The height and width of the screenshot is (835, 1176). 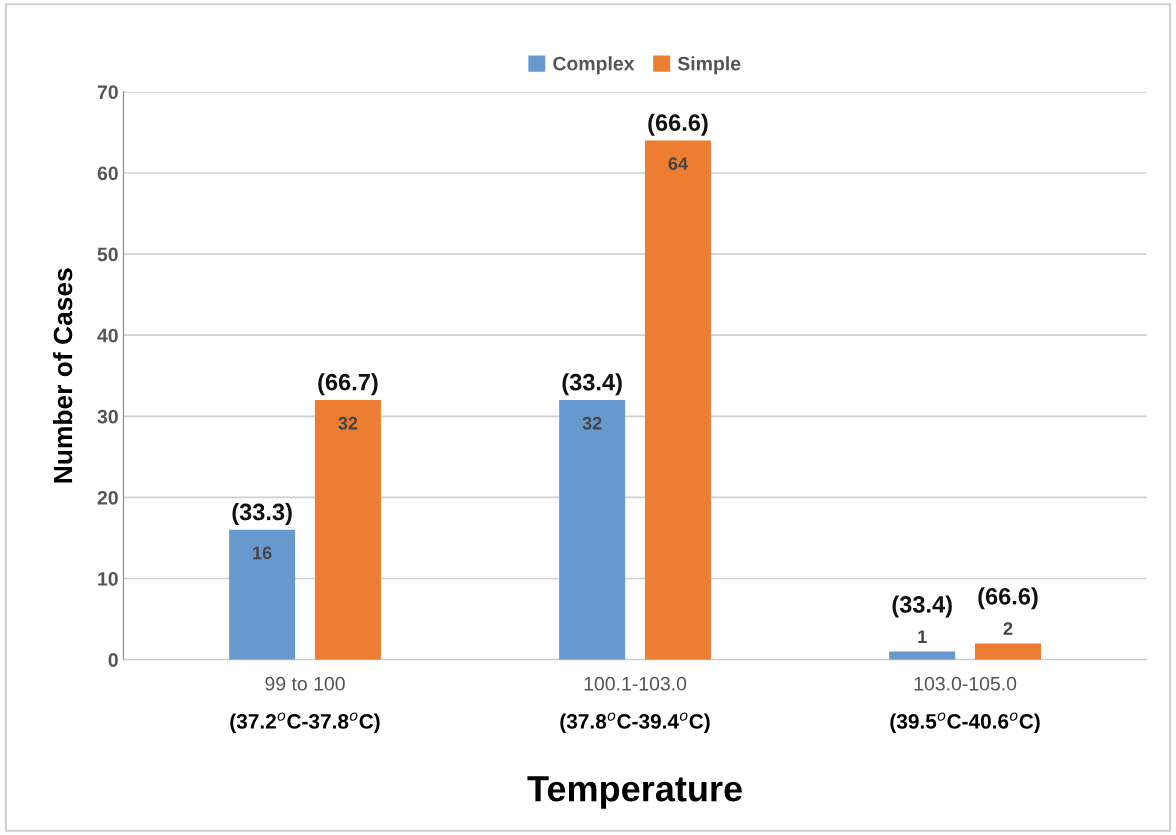 I want to click on x-axis-title: Temperature, so click(x=634, y=792).